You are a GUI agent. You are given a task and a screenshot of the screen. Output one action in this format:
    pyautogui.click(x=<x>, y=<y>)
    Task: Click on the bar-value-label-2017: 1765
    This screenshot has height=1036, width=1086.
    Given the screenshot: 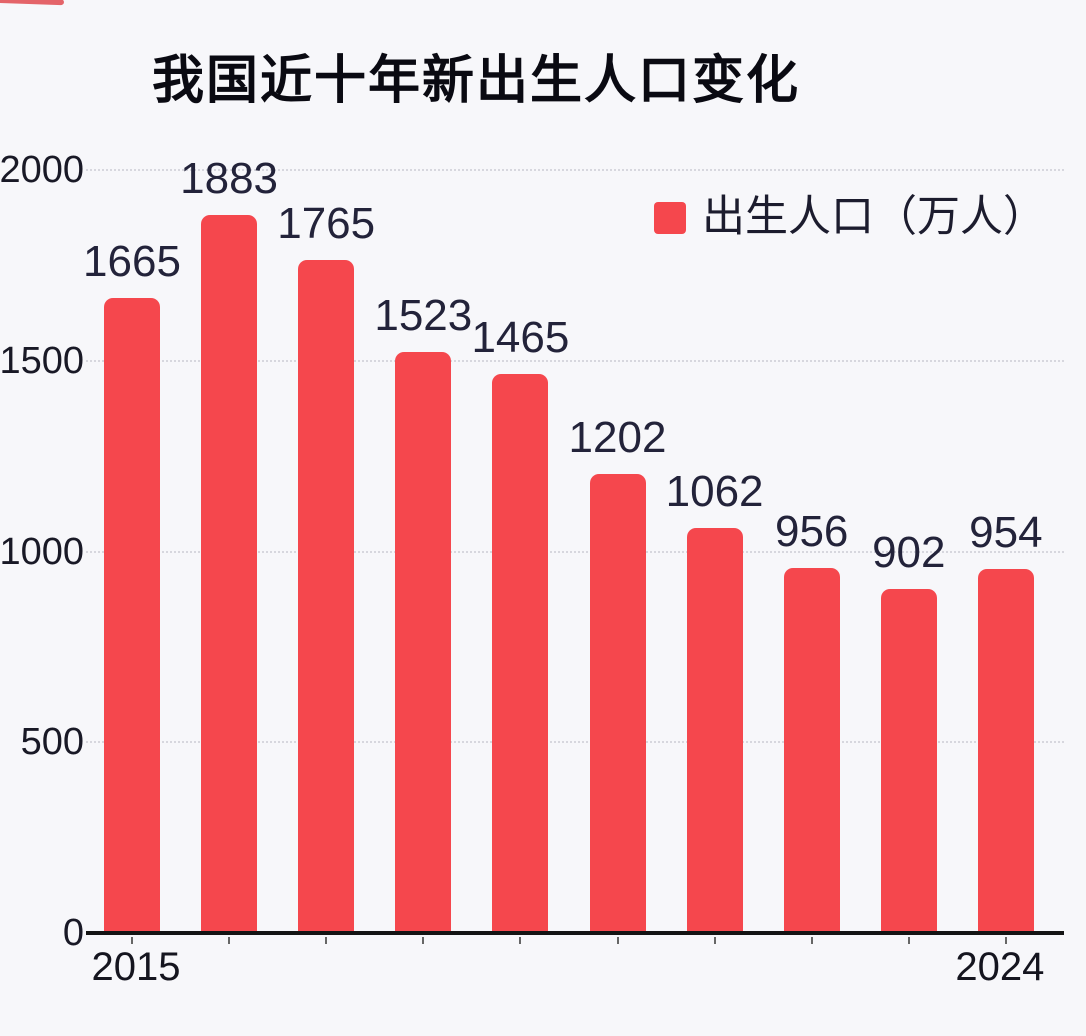 What is the action you would take?
    pyautogui.click(x=326, y=223)
    